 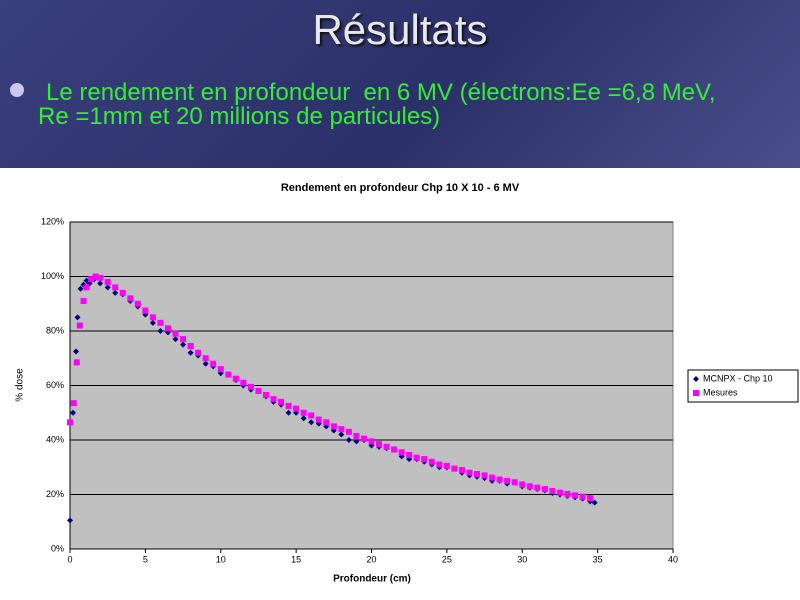 I want to click on y-tick-label: 120%, so click(x=52, y=221).